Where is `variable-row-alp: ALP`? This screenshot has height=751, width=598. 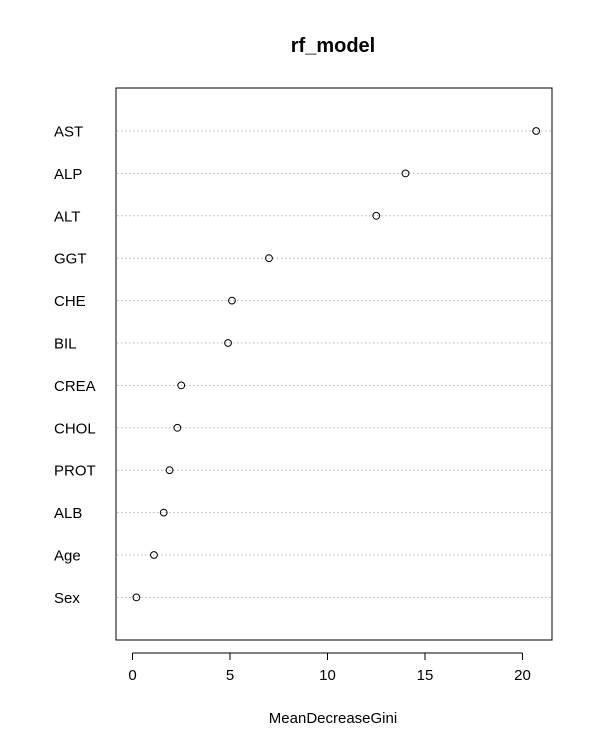
variable-row-alp: ALP is located at coordinates (302, 174).